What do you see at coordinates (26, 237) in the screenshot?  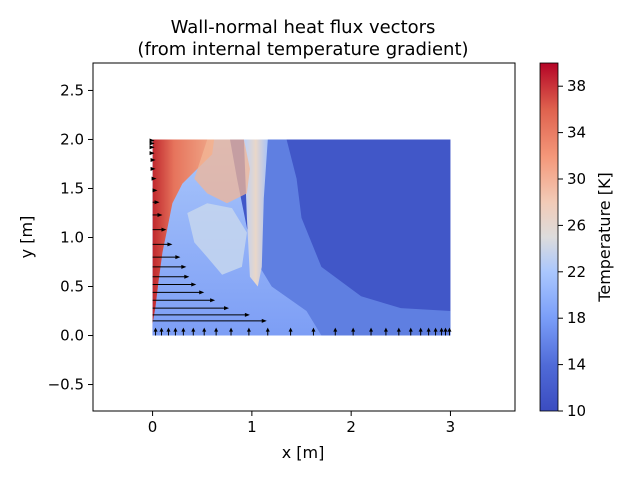 I see `y-axis-label: y [m]` at bounding box center [26, 237].